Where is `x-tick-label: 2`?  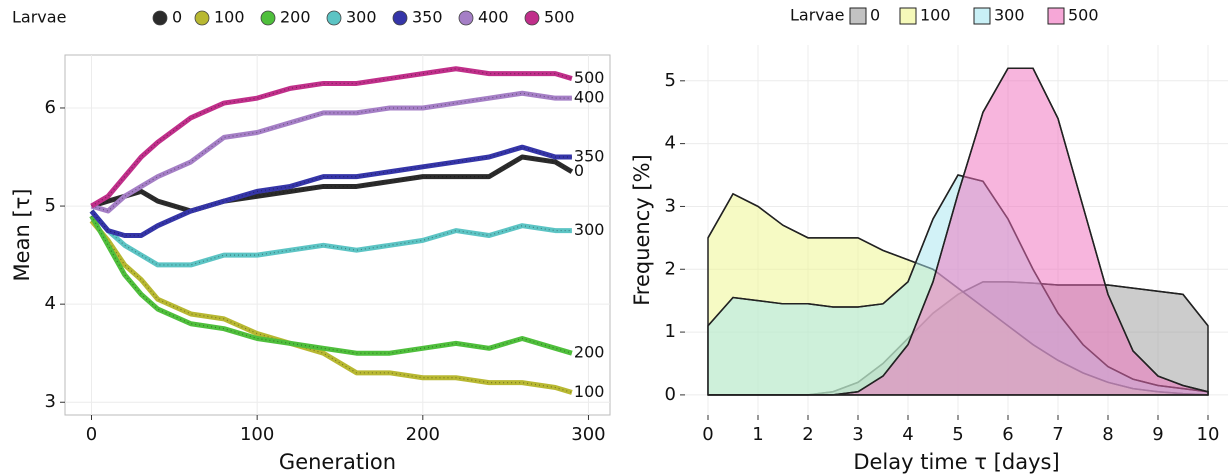 x-tick-label: 2 is located at coordinates (807, 434).